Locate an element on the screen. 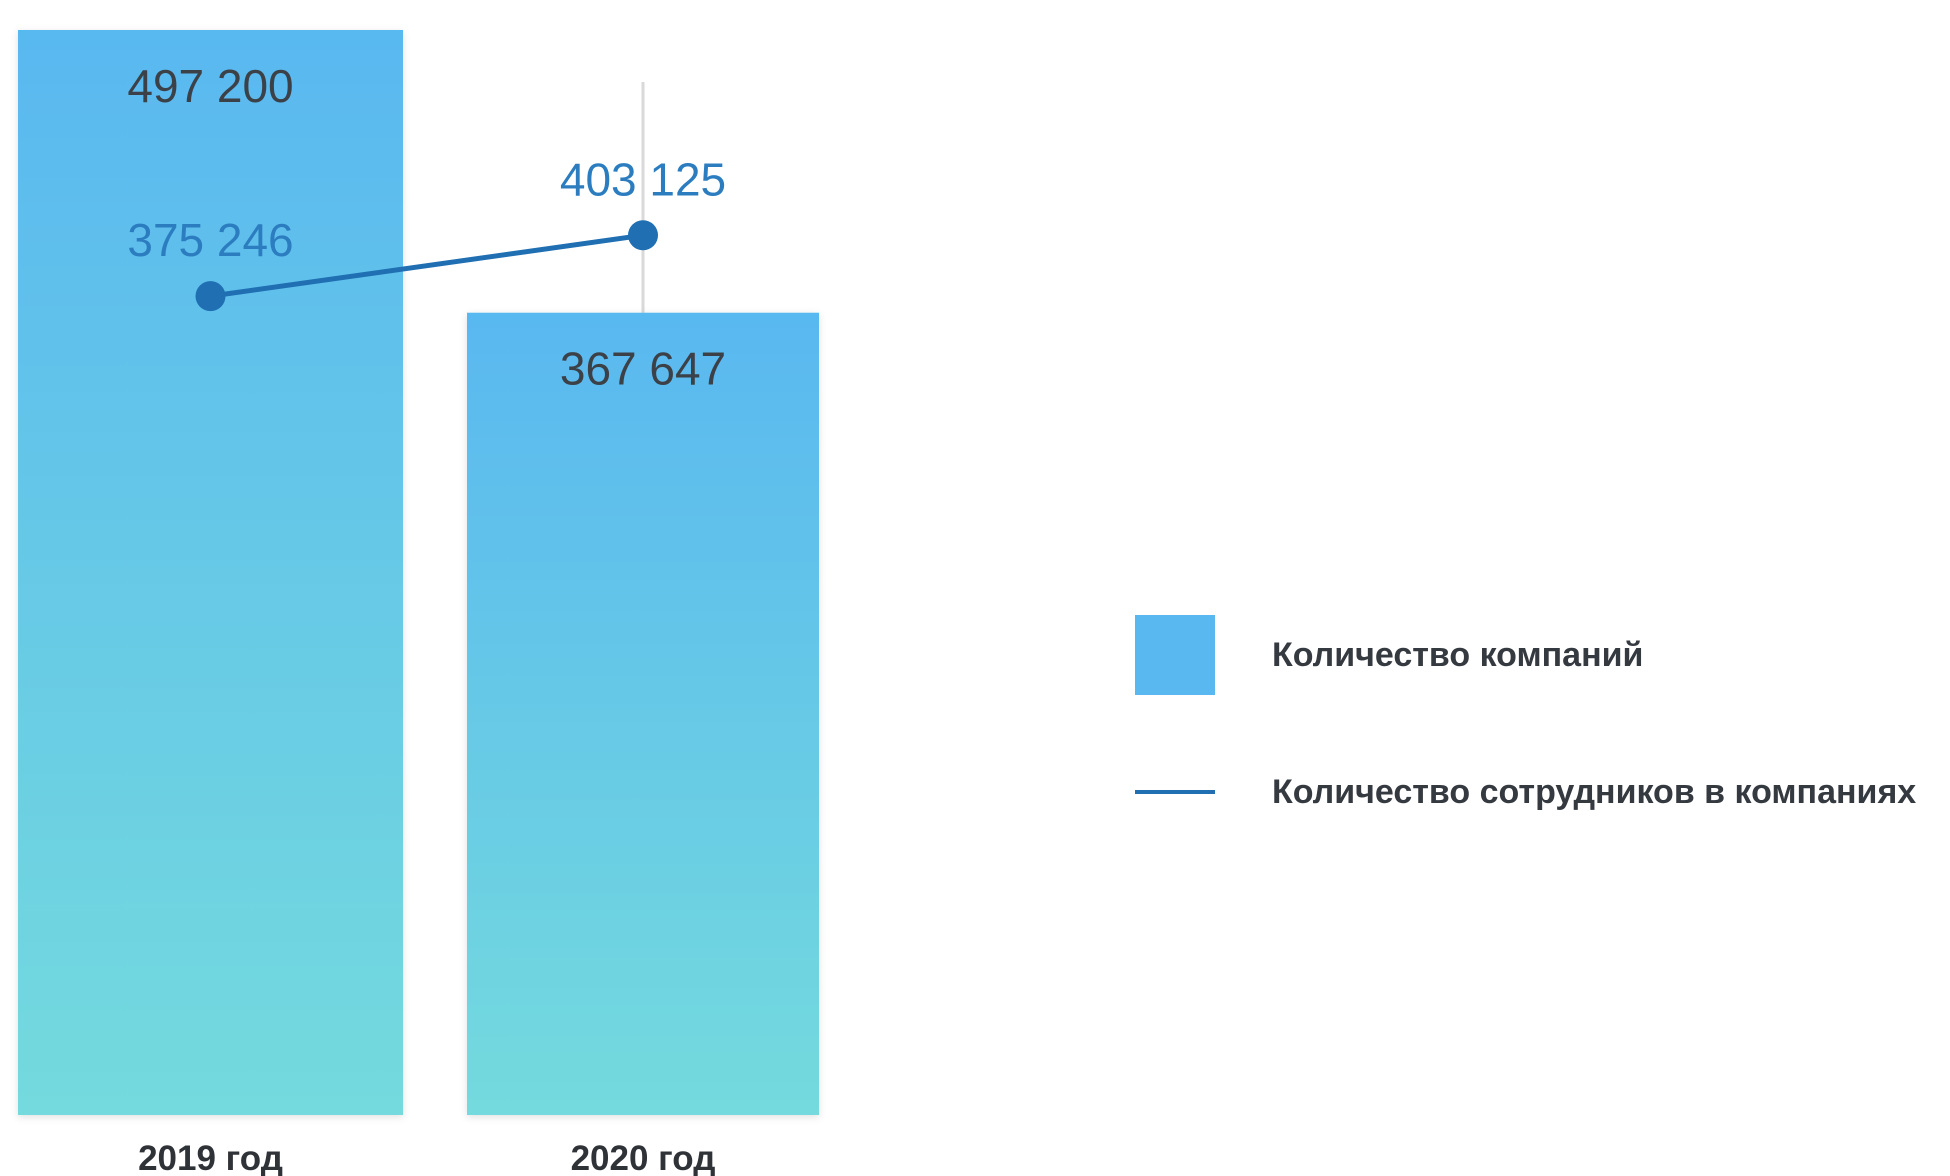  x-axis-labels: 2019 год 2020 год is located at coordinates (426, 1157).